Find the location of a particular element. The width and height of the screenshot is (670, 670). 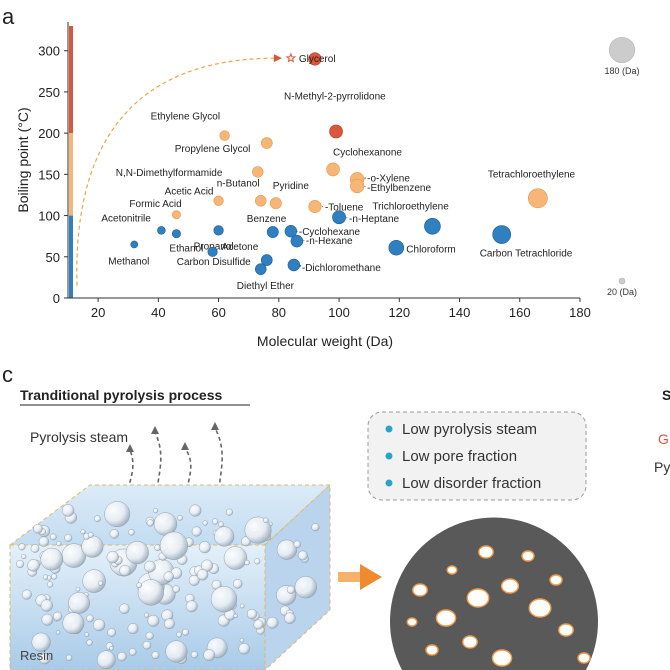

point-label: N-Methyl-2-pyrrolidone is located at coordinates (335, 97).